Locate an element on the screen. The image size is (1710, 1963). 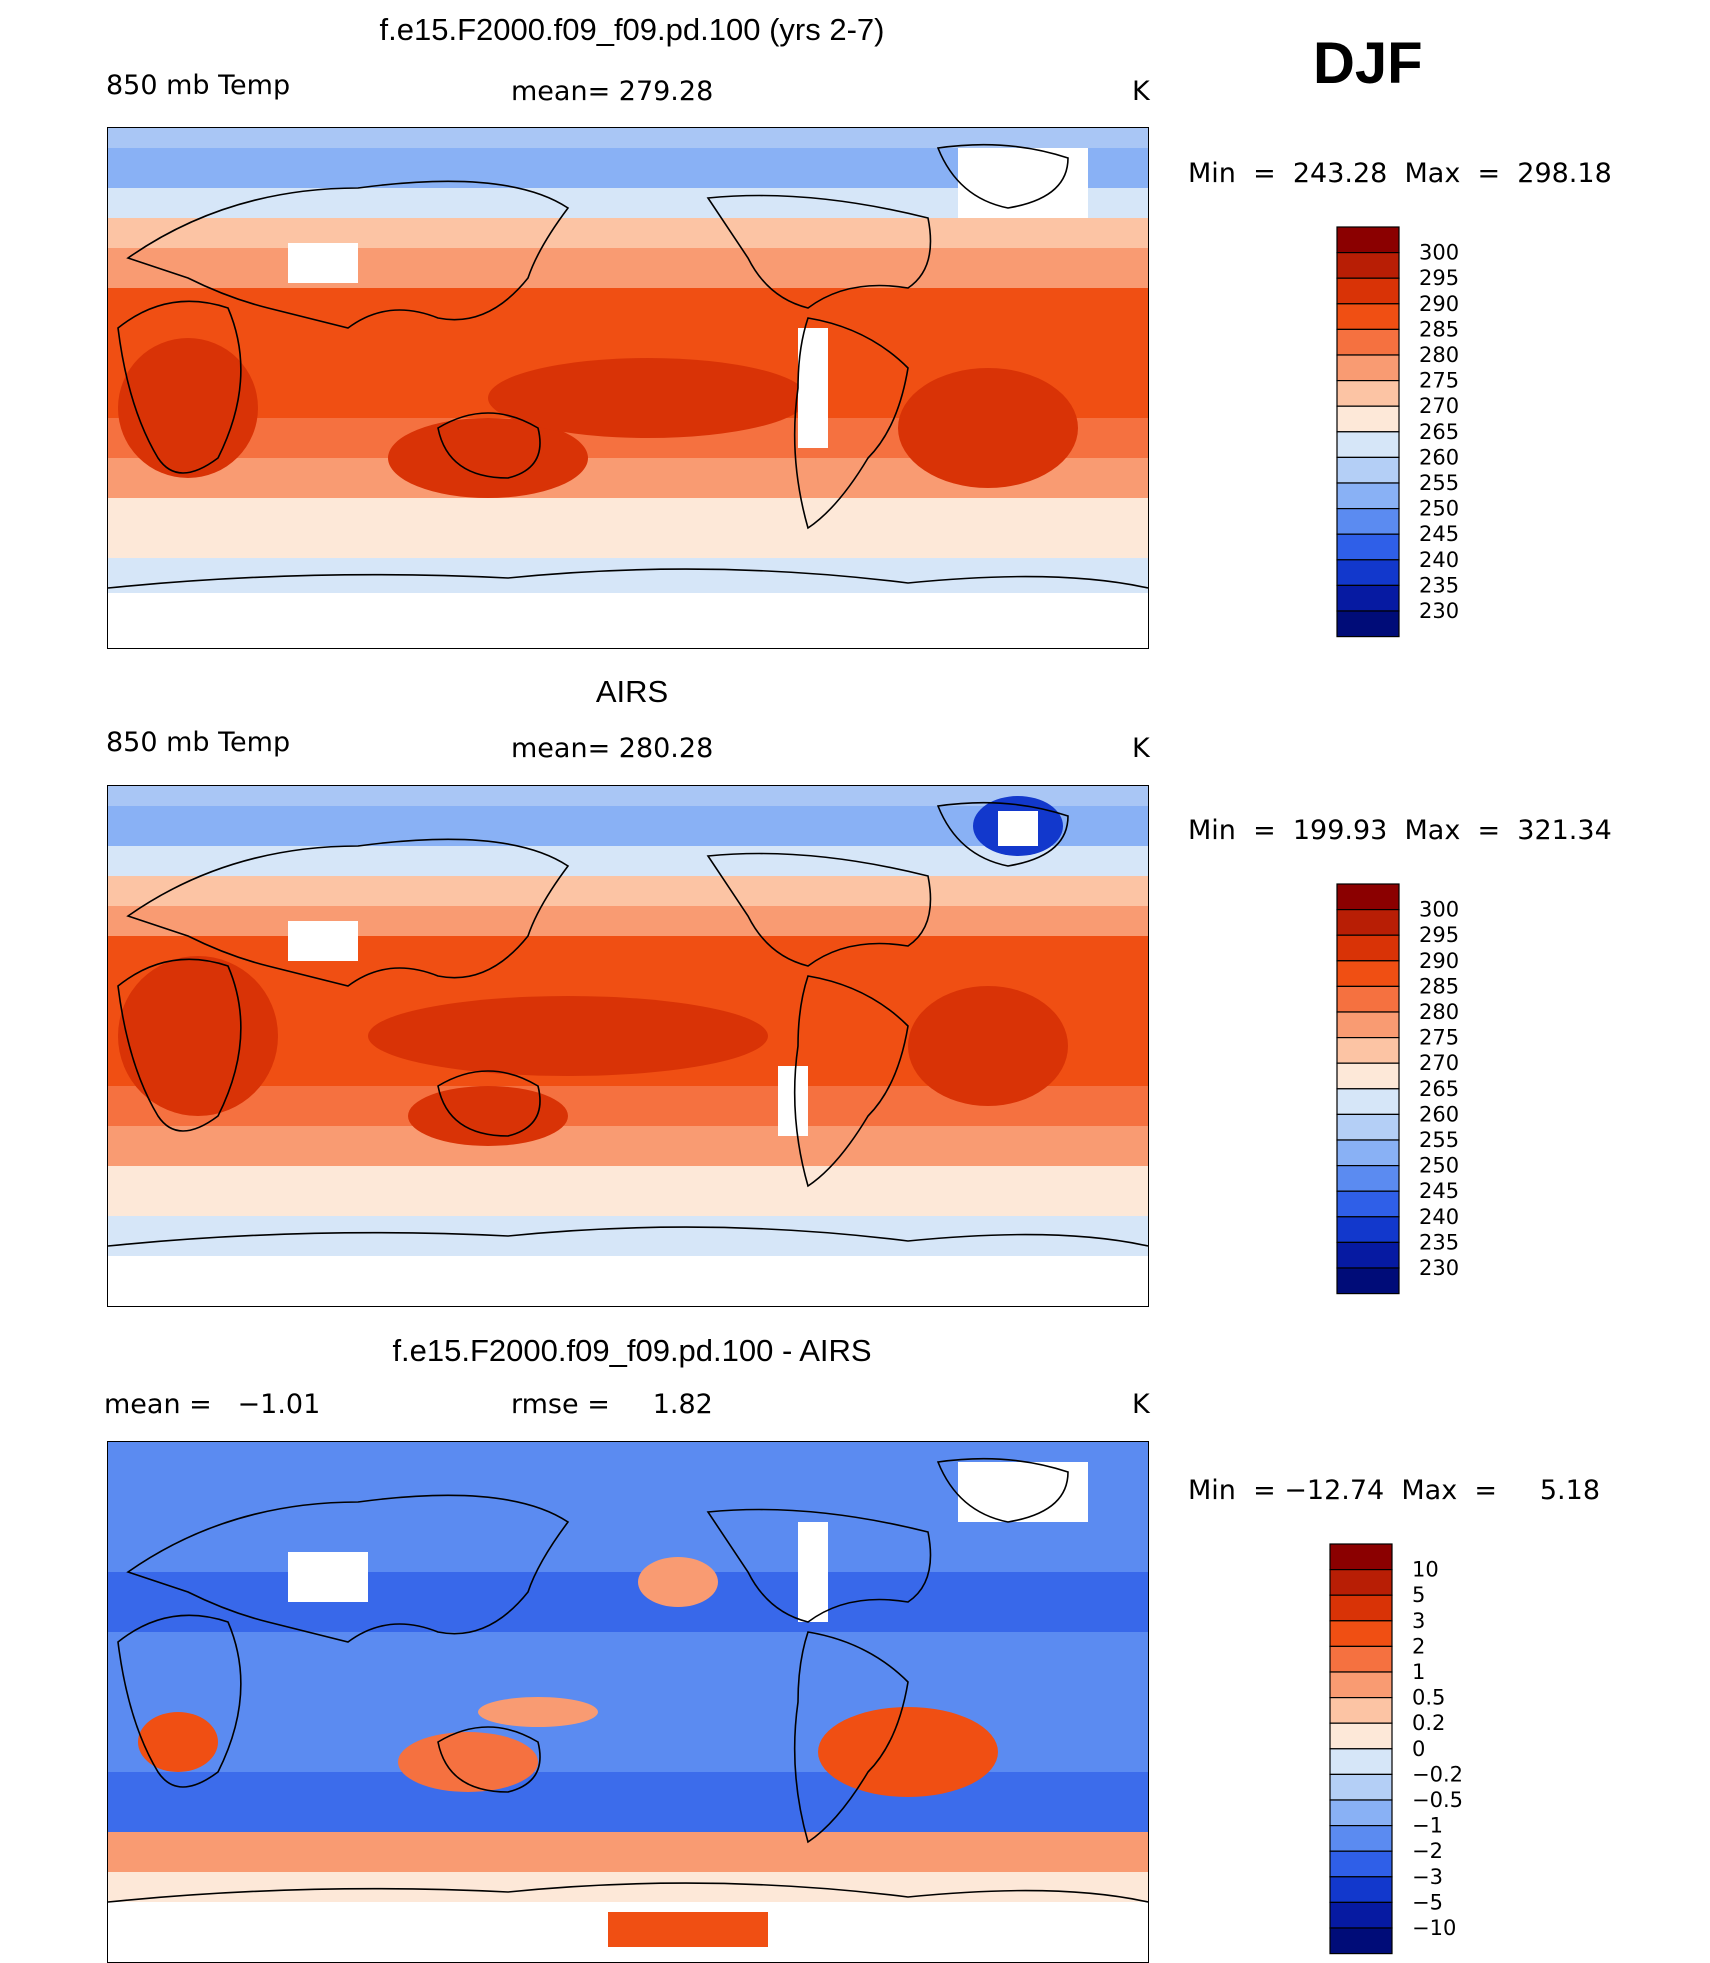
panel-1-title: f.e15.F2000.f09_f09.pd.100 (yrs 2-7) is located at coordinates (632, 29).